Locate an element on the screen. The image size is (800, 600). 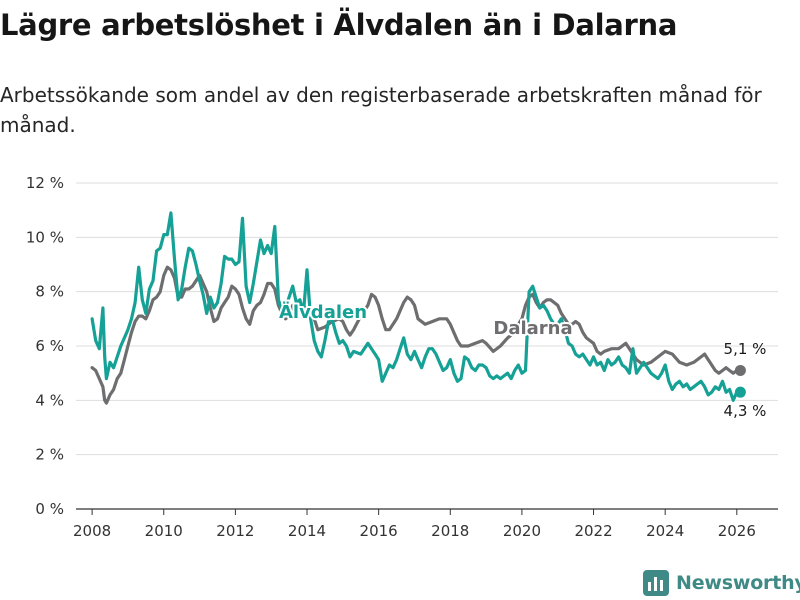
x-tick-label: 2022 is located at coordinates (593, 531).